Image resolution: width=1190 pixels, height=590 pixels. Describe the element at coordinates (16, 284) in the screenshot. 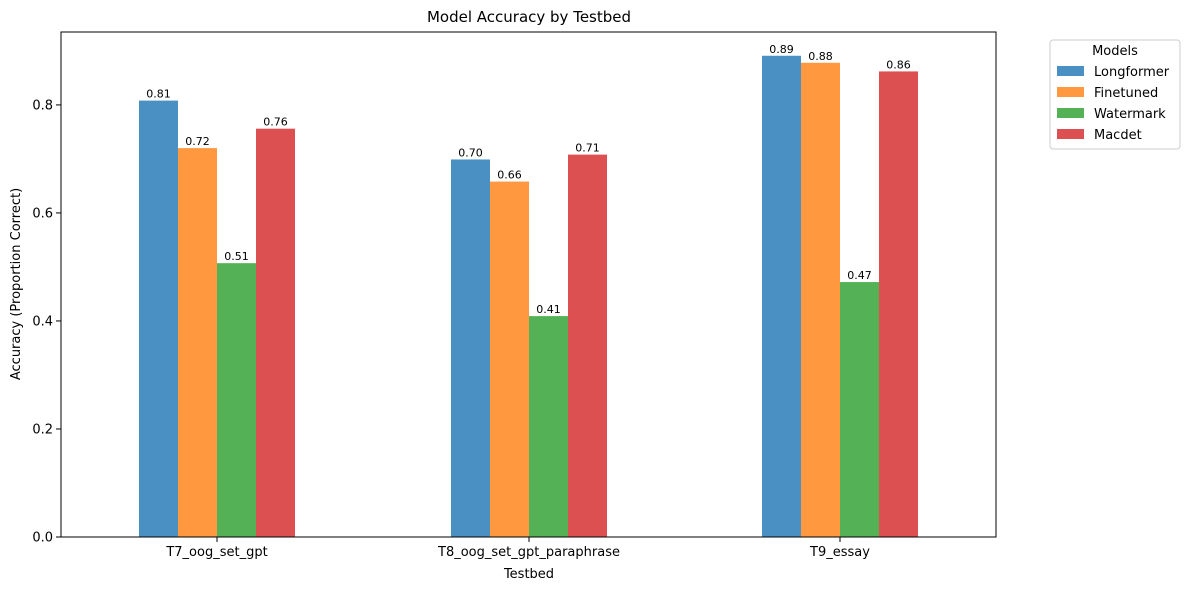

I see `y-axis-title: Accuracy (Proportion Correct)` at that location.